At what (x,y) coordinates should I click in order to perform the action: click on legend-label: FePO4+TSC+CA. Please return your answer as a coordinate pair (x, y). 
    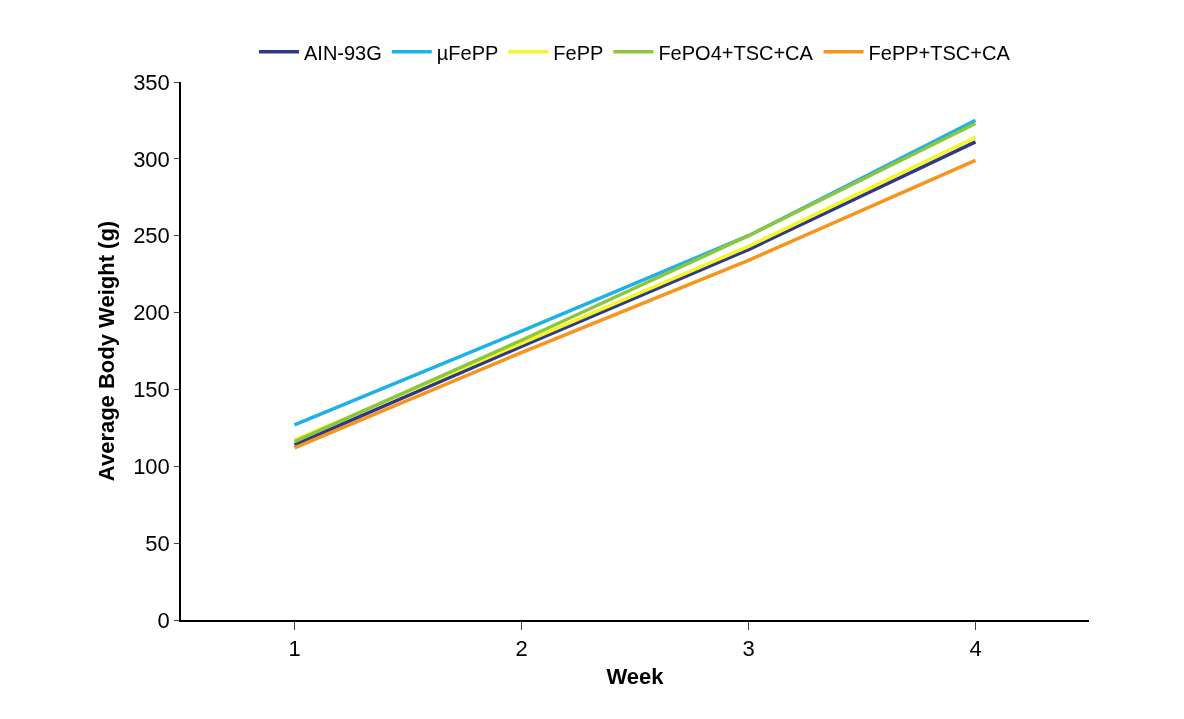
    Looking at the image, I should click on (736, 52).